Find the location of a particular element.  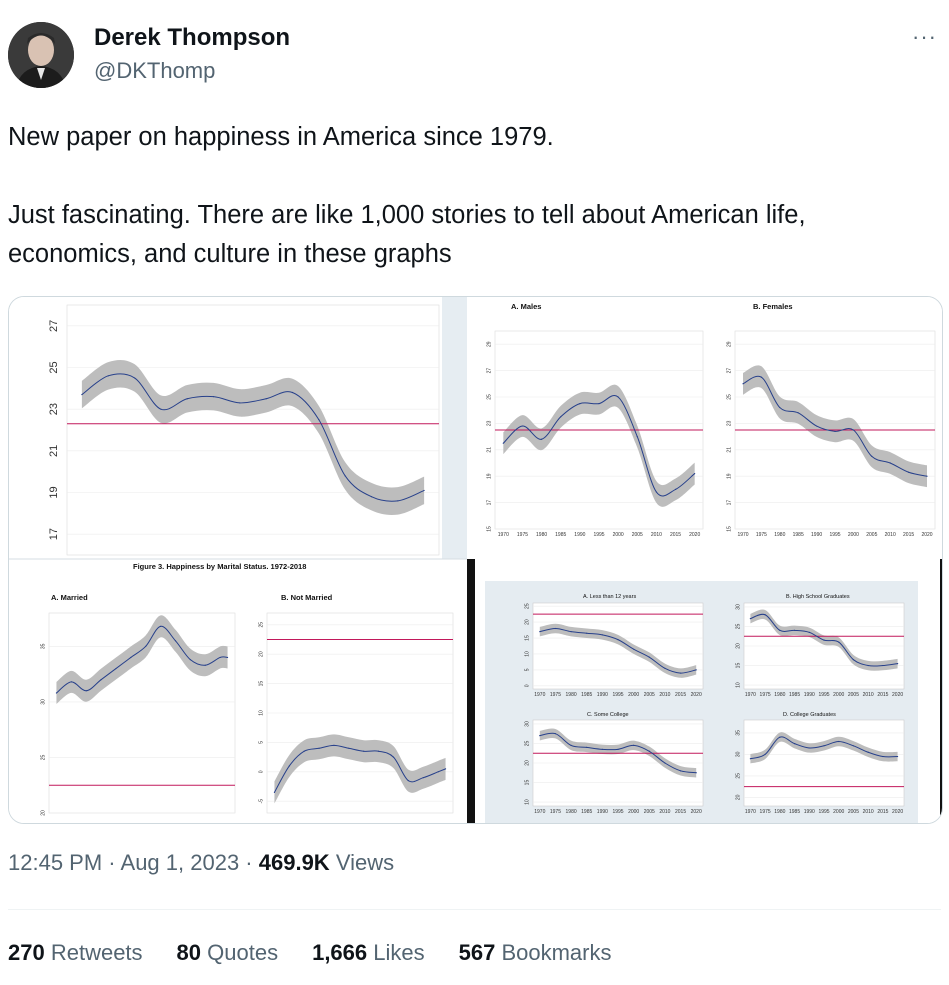

author-name: Derek Thompson is located at coordinates (192, 37).